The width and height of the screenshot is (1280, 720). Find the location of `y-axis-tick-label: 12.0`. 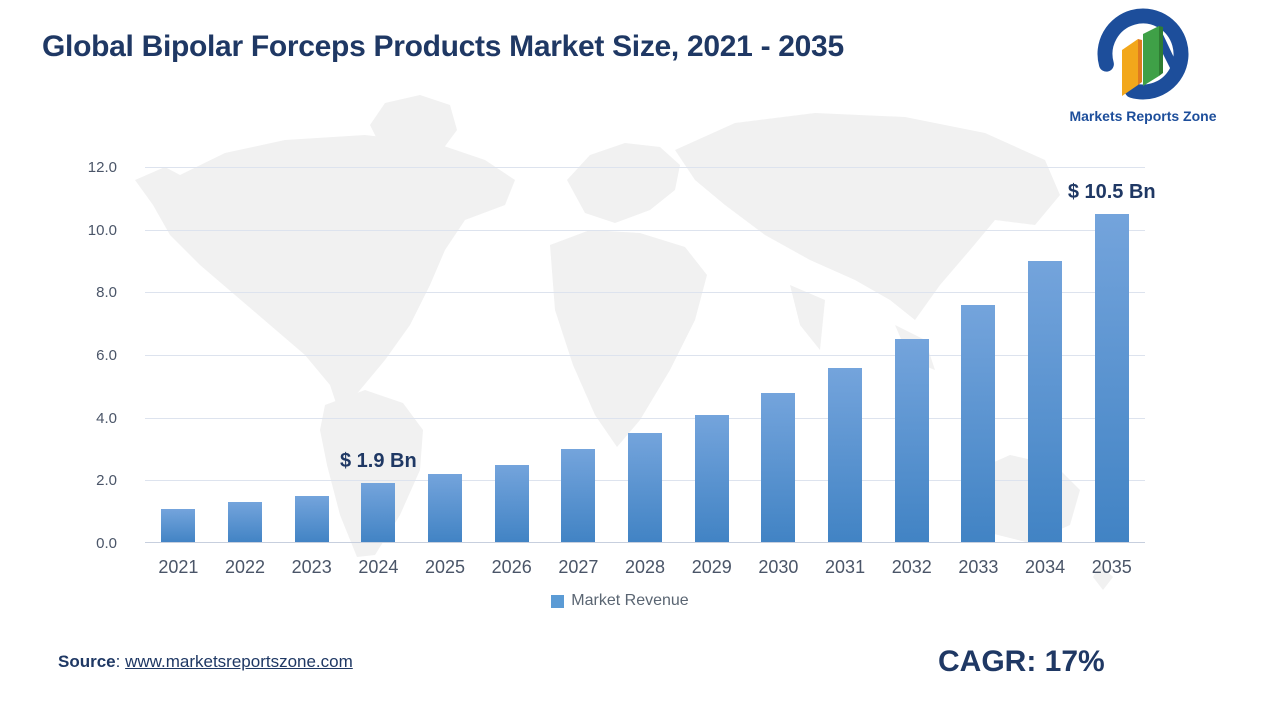

y-axis-tick-label: 12.0 is located at coordinates (102, 167).